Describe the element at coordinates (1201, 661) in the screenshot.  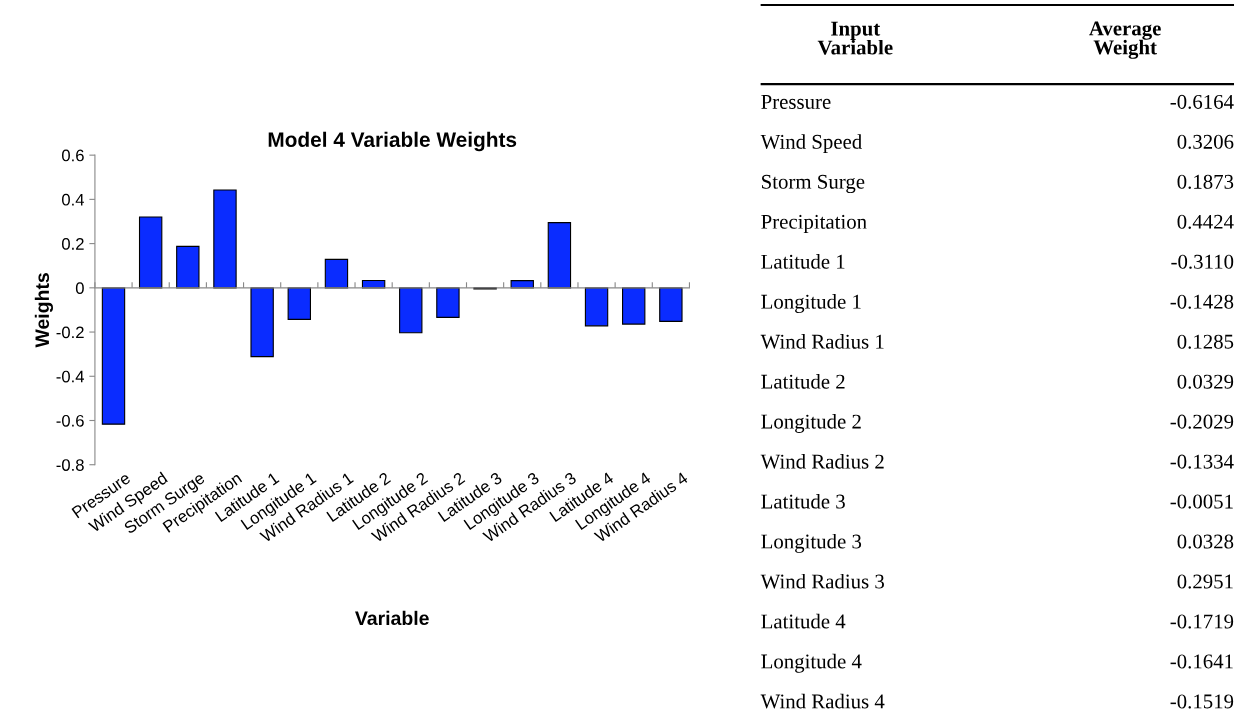
I see `text: -0.1641` at that location.